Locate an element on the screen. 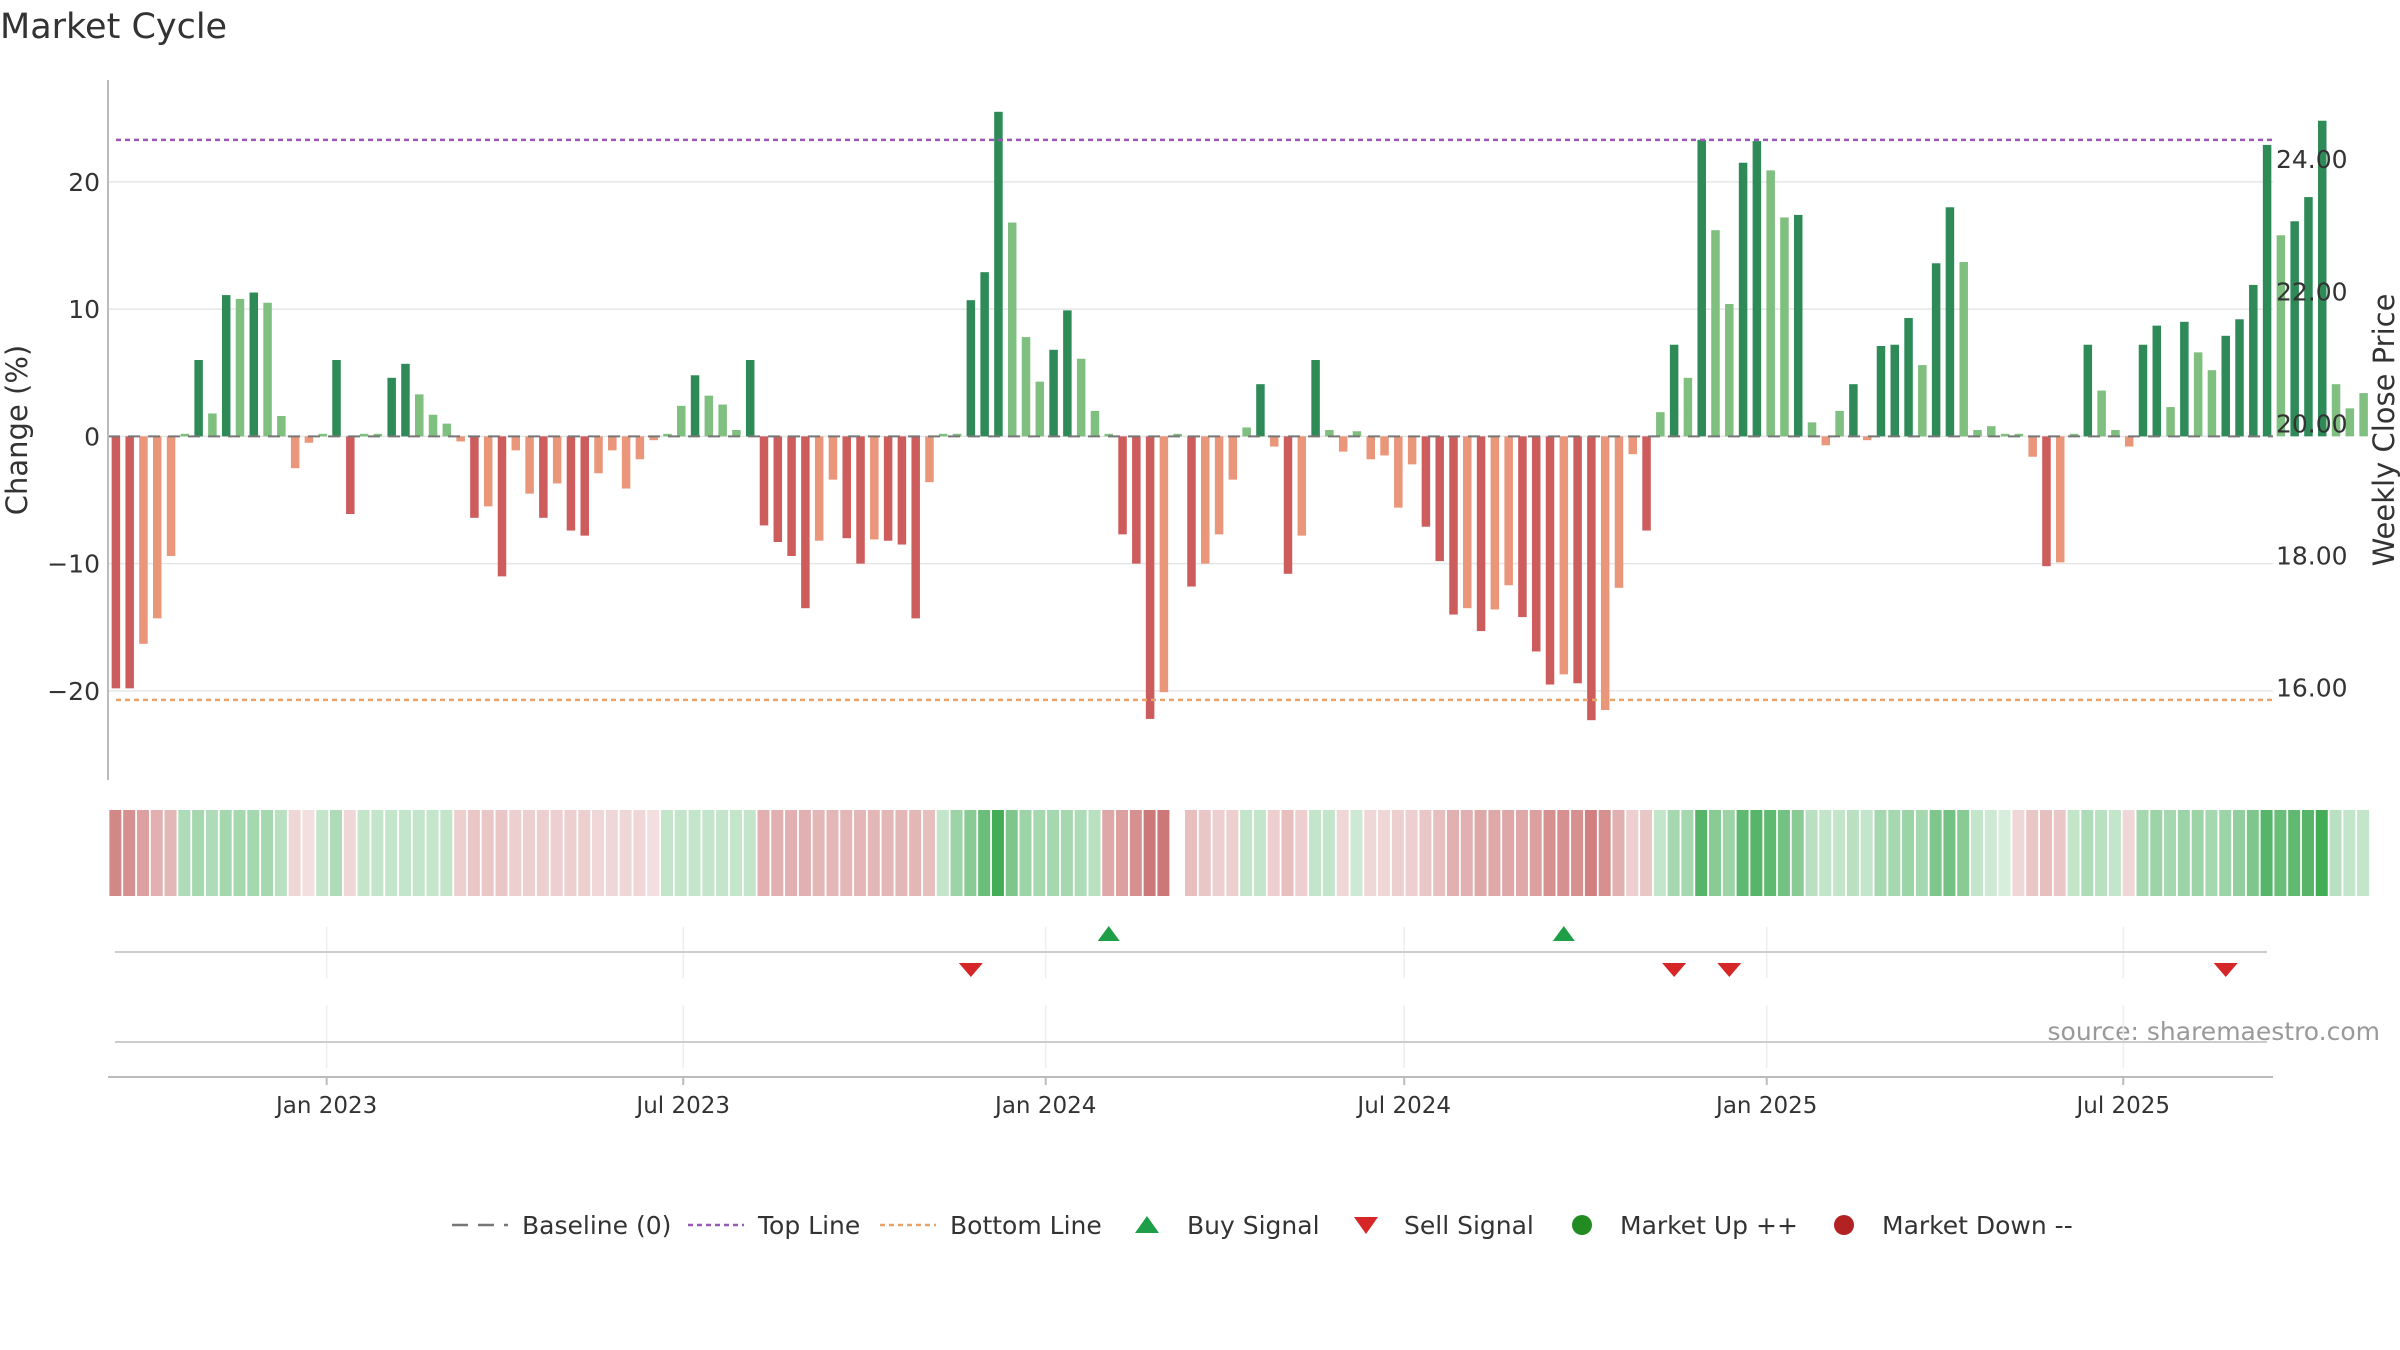  y-left-tick-label: 20 is located at coordinates (84, 182).